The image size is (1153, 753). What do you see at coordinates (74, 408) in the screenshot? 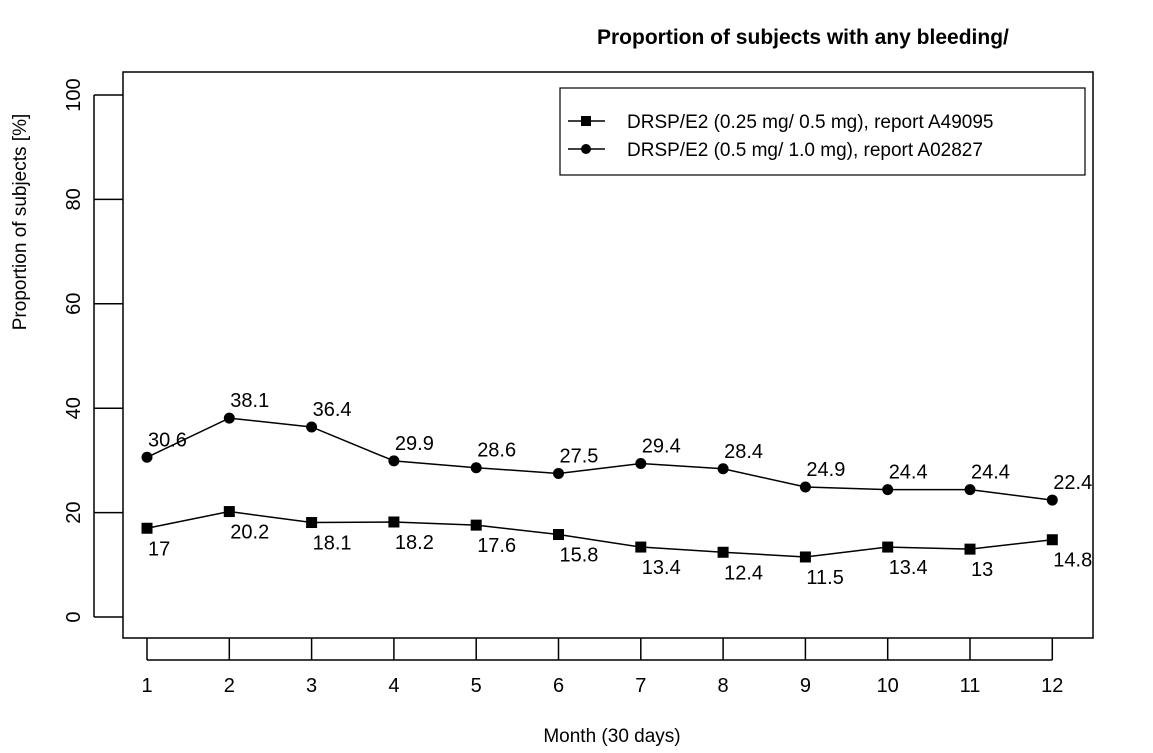
I see `y-tick-label: 40` at bounding box center [74, 408].